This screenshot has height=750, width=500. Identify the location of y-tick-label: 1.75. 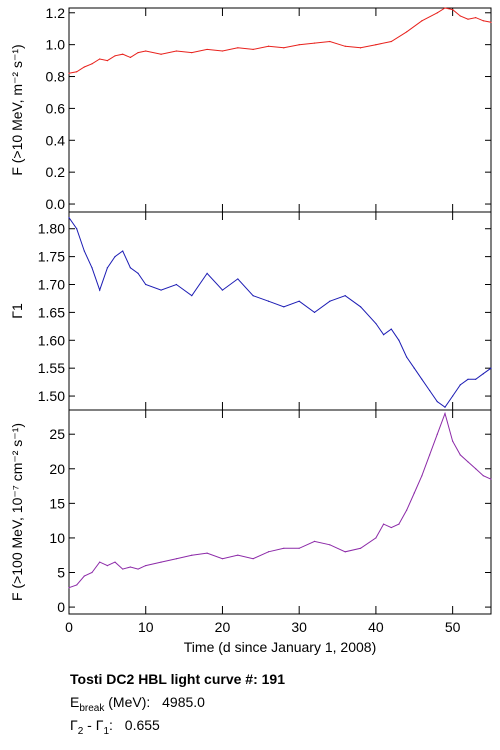
(51, 257).